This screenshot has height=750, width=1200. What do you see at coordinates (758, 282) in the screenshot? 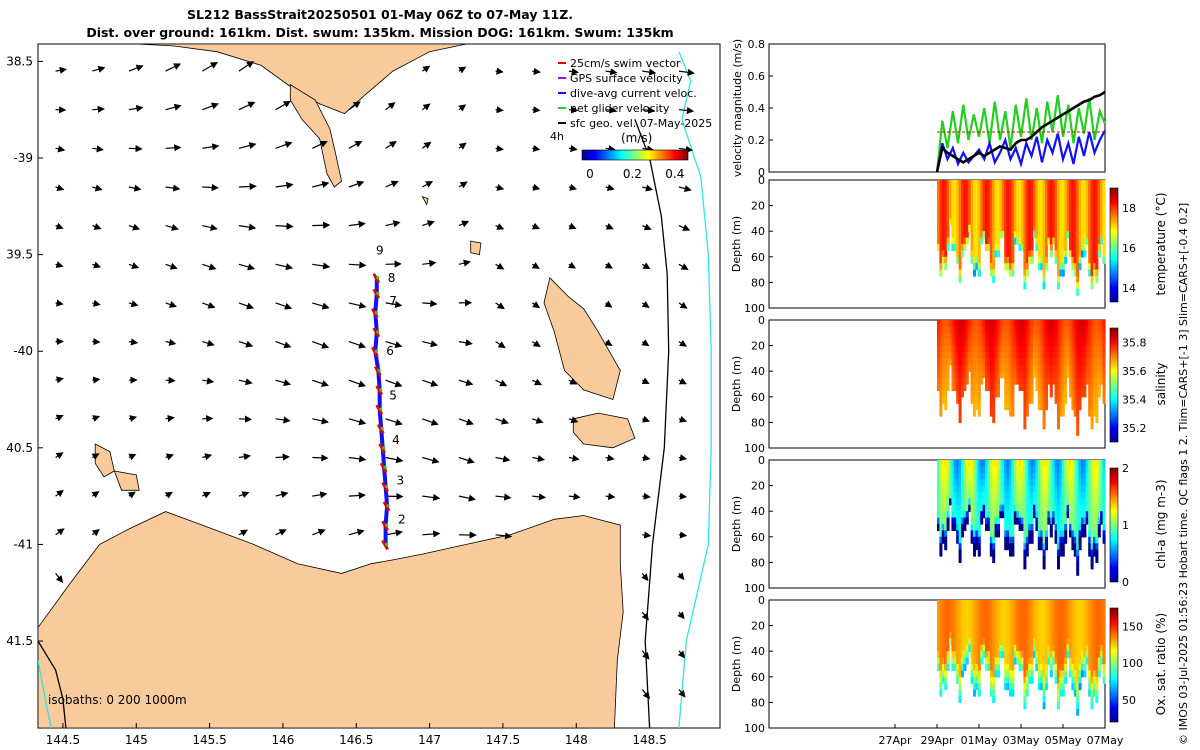
I see `temperature-section-ytick-label: 80` at bounding box center [758, 282].